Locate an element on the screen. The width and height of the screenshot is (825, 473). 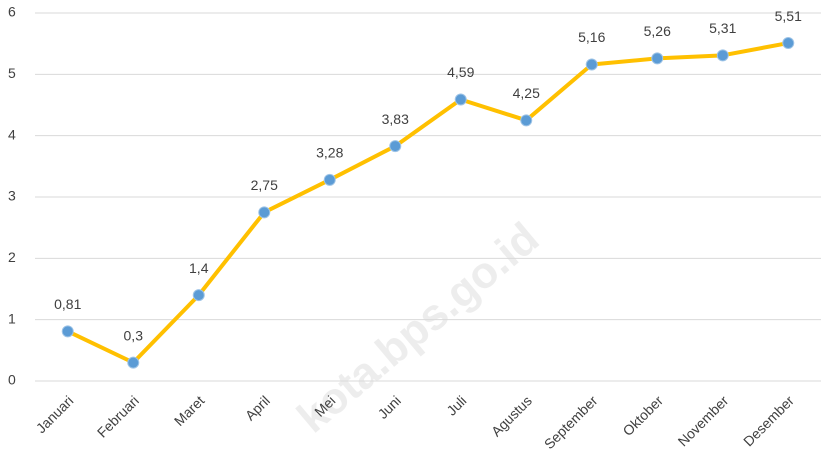
y-tick-label: 5 is located at coordinates (12, 73).